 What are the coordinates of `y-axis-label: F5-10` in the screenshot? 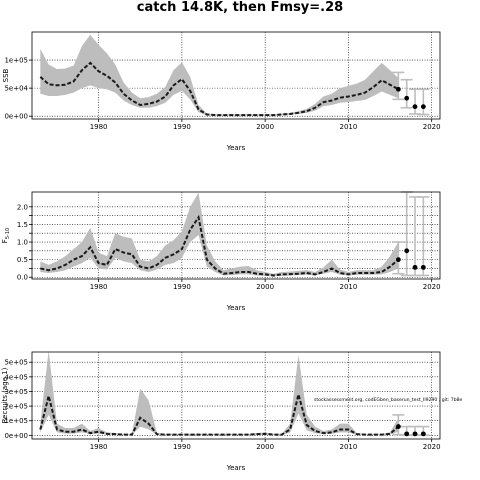 It's located at (6, 235).